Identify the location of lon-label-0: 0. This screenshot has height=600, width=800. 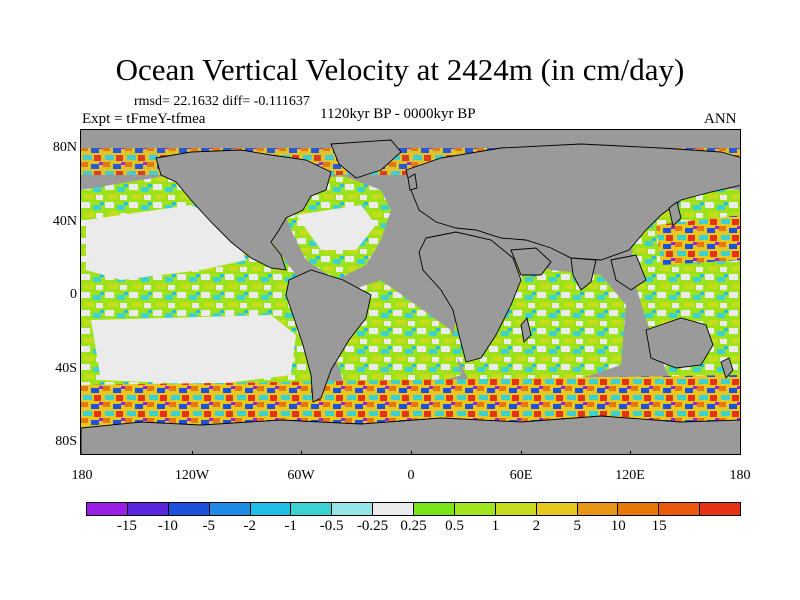
(411, 475).